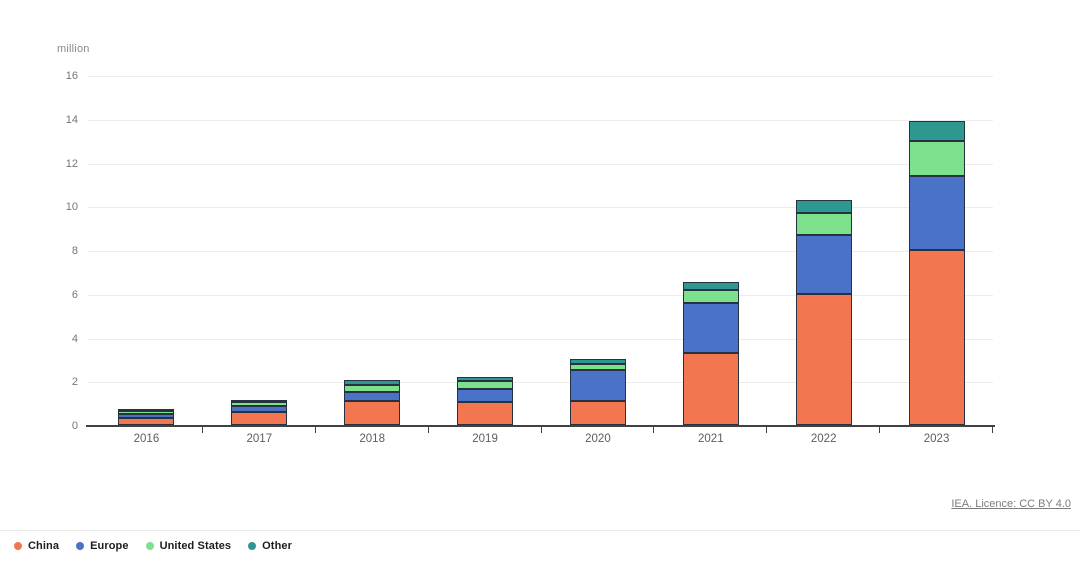 Image resolution: width=1080 pixels, height=562 pixels. Describe the element at coordinates (936, 158) in the screenshot. I see `bar-segment-united-states-2023` at that location.